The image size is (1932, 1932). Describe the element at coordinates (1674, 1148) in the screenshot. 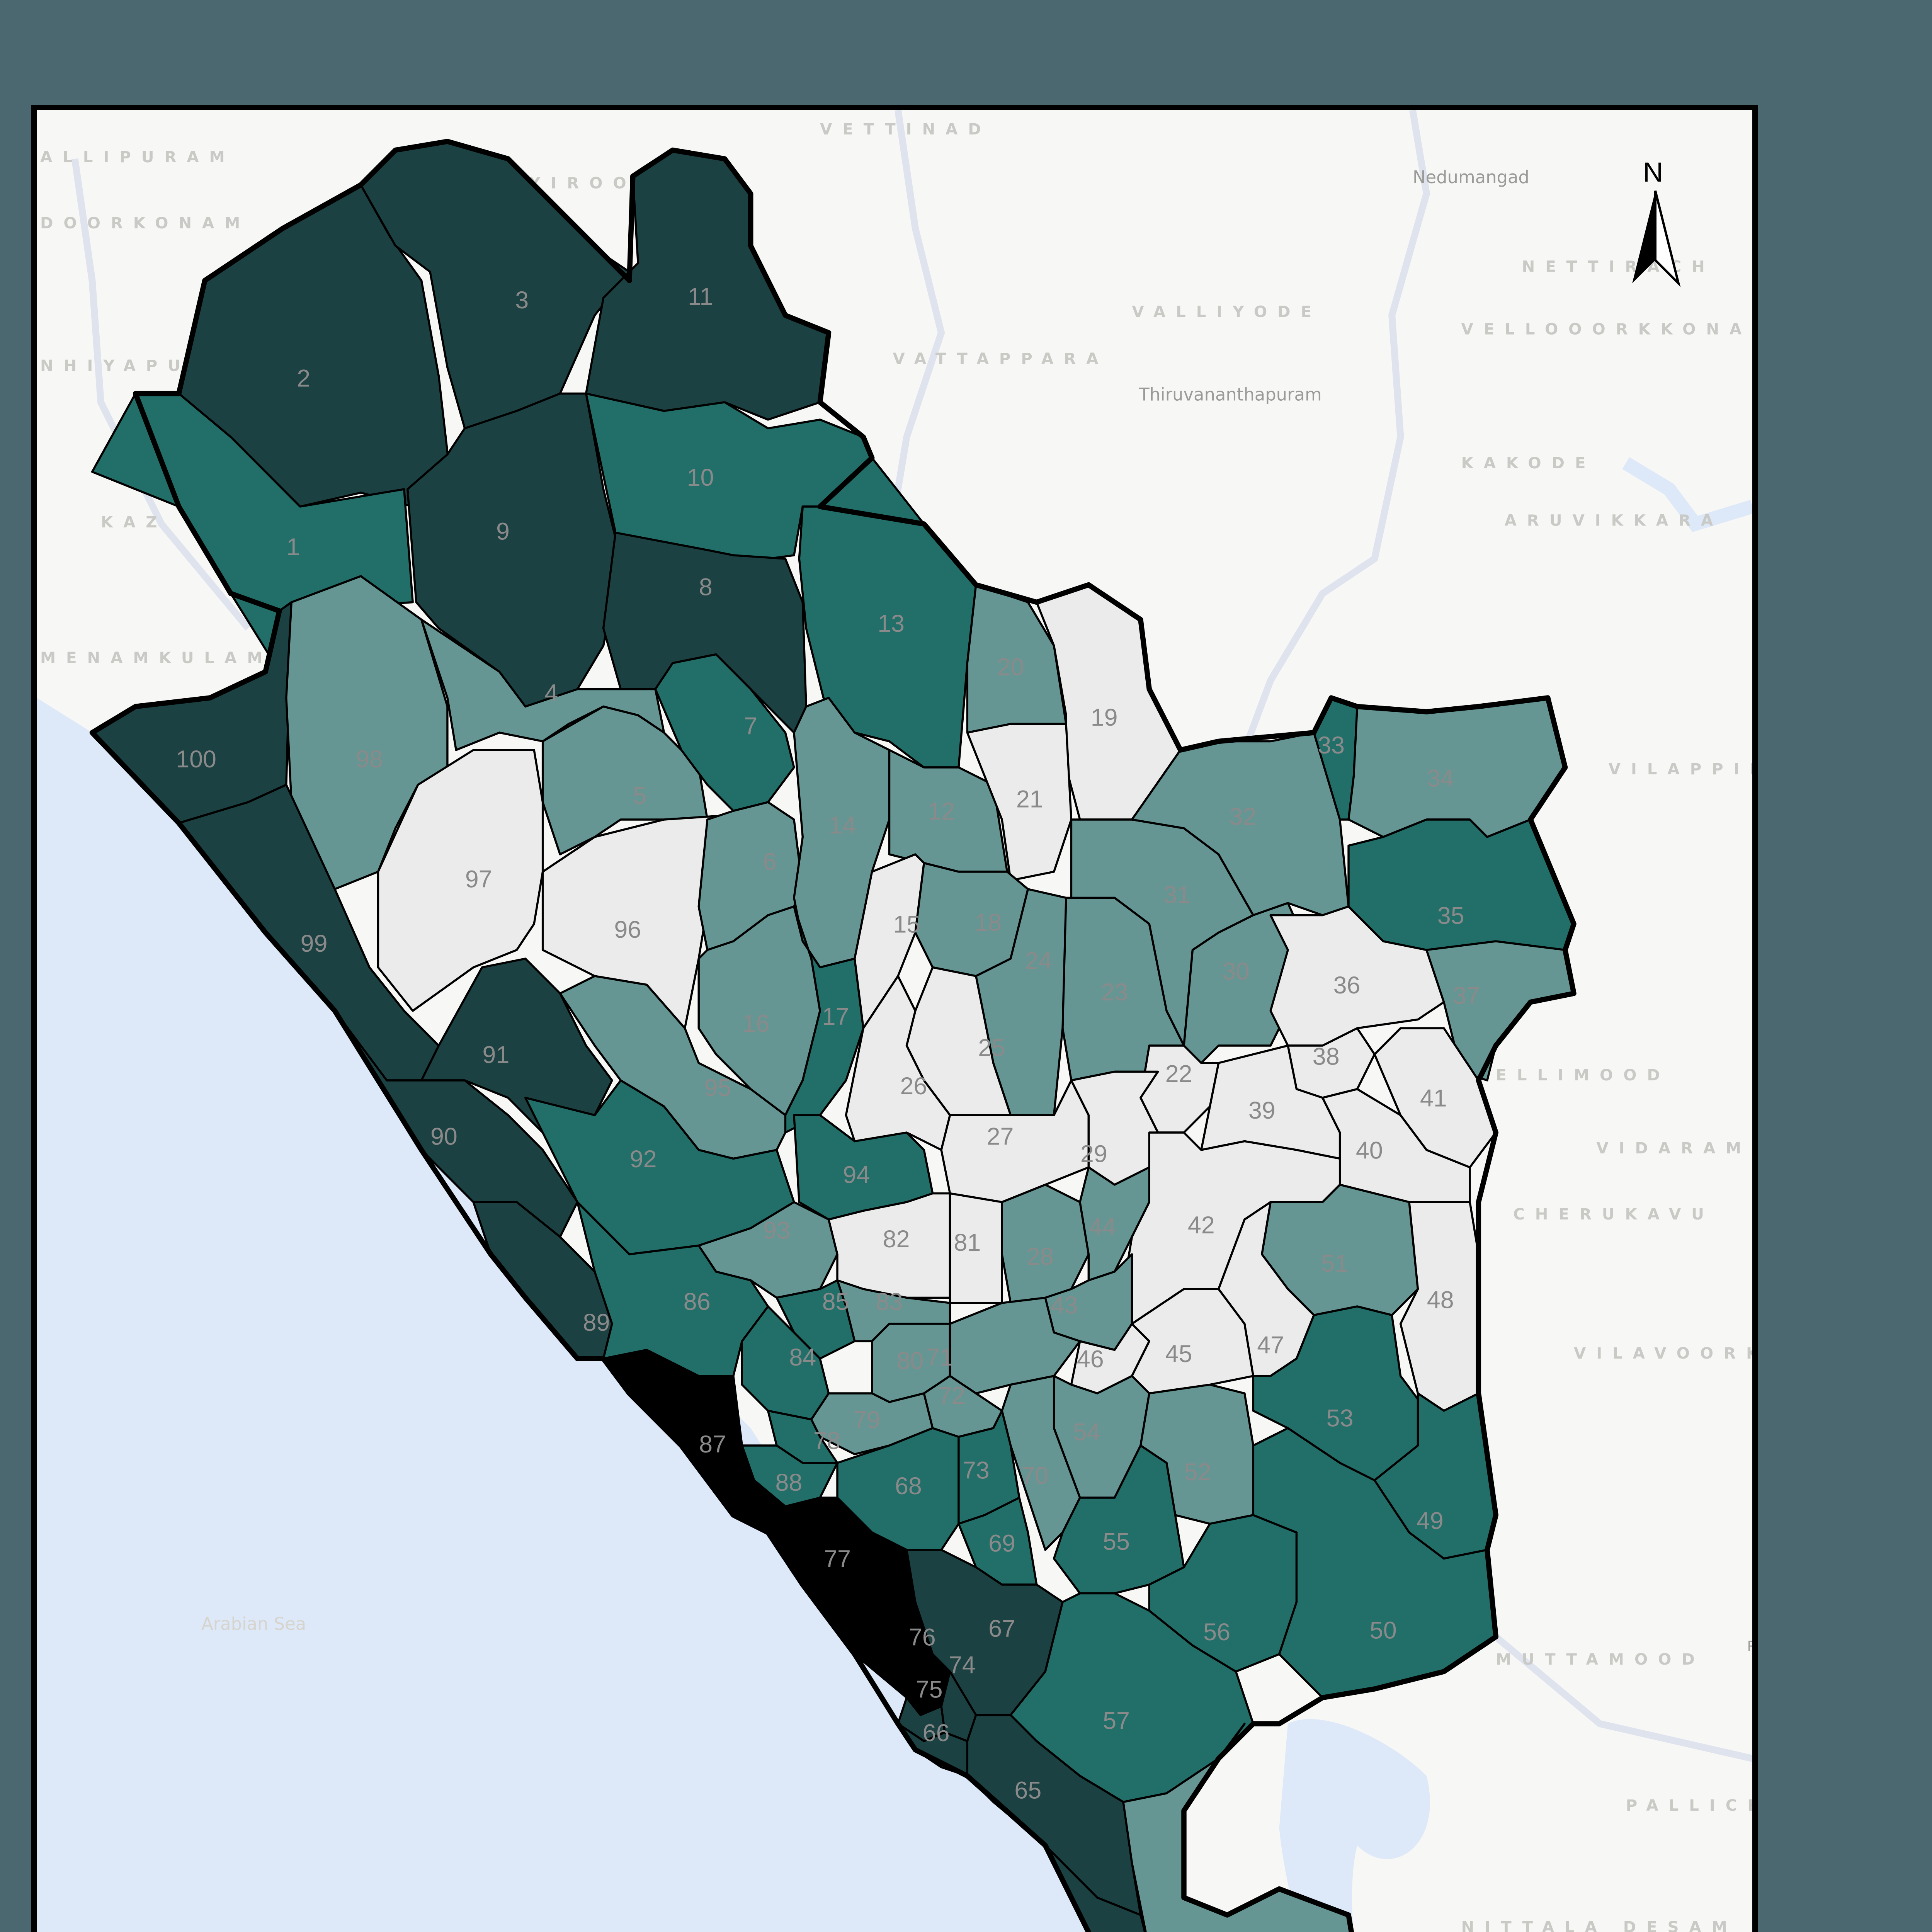

I see `svg-text: VIDARAM` at that location.